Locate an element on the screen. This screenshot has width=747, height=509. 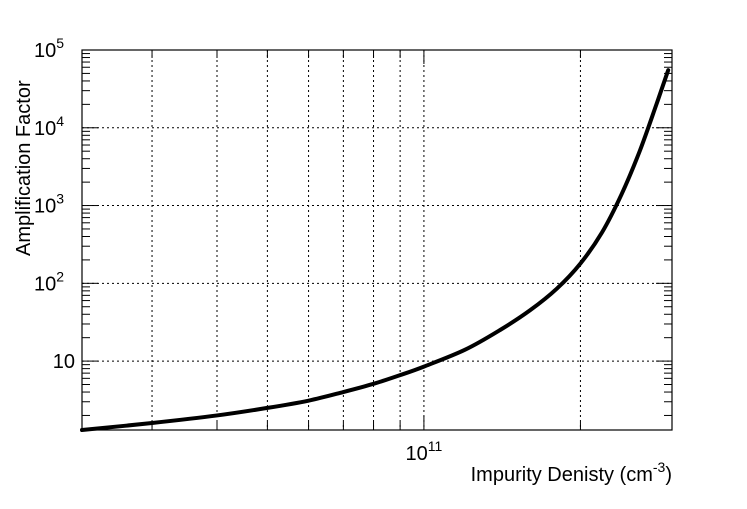
x-axis-title: Impurity Denisty (cm-3) is located at coordinates (571, 472).